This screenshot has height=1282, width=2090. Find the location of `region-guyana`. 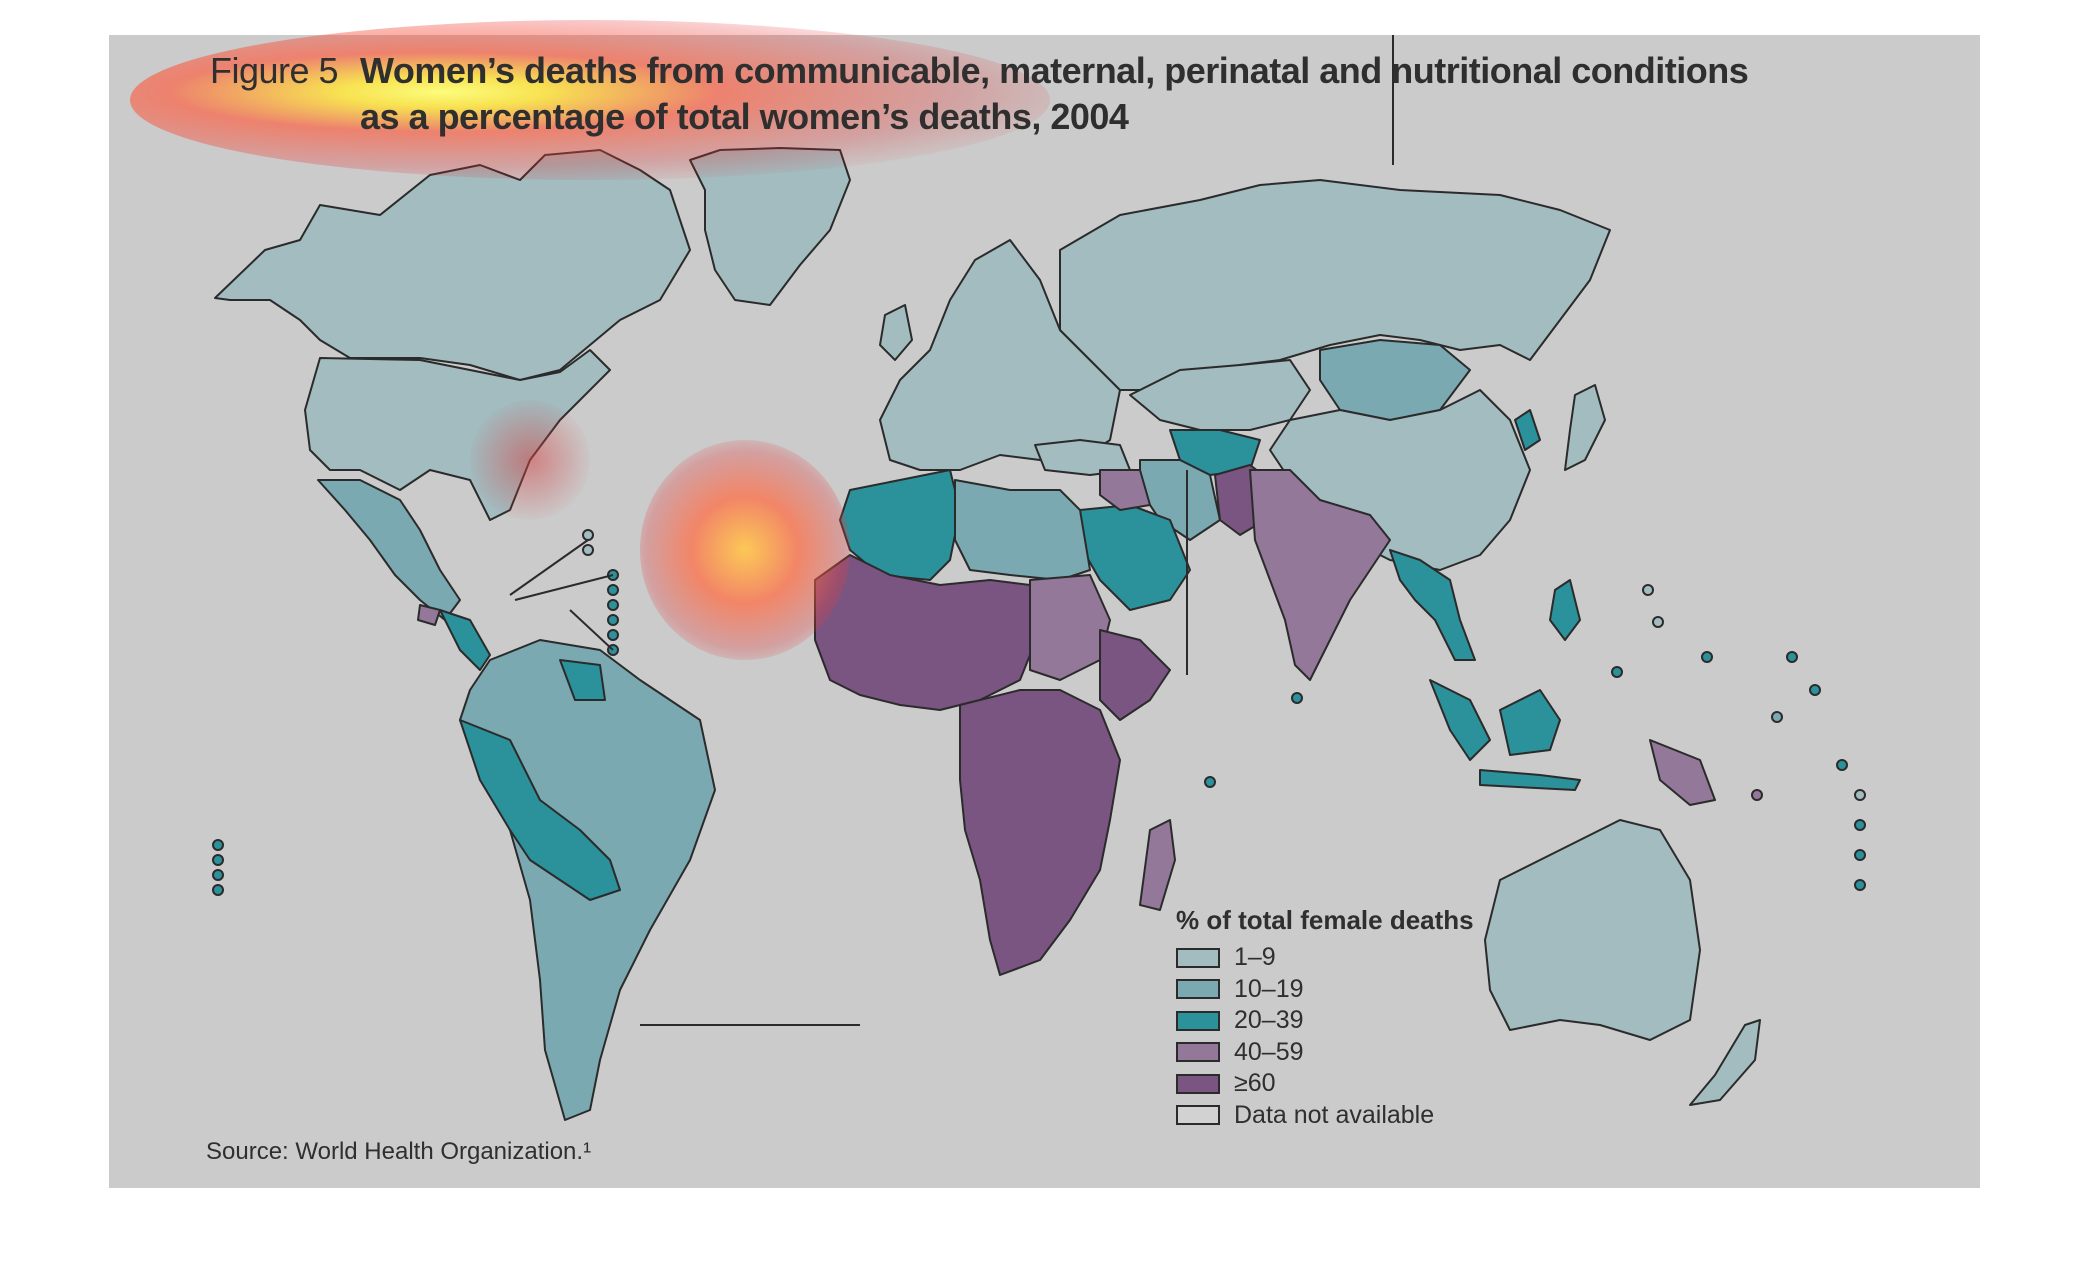

region-guyana is located at coordinates (582, 680).